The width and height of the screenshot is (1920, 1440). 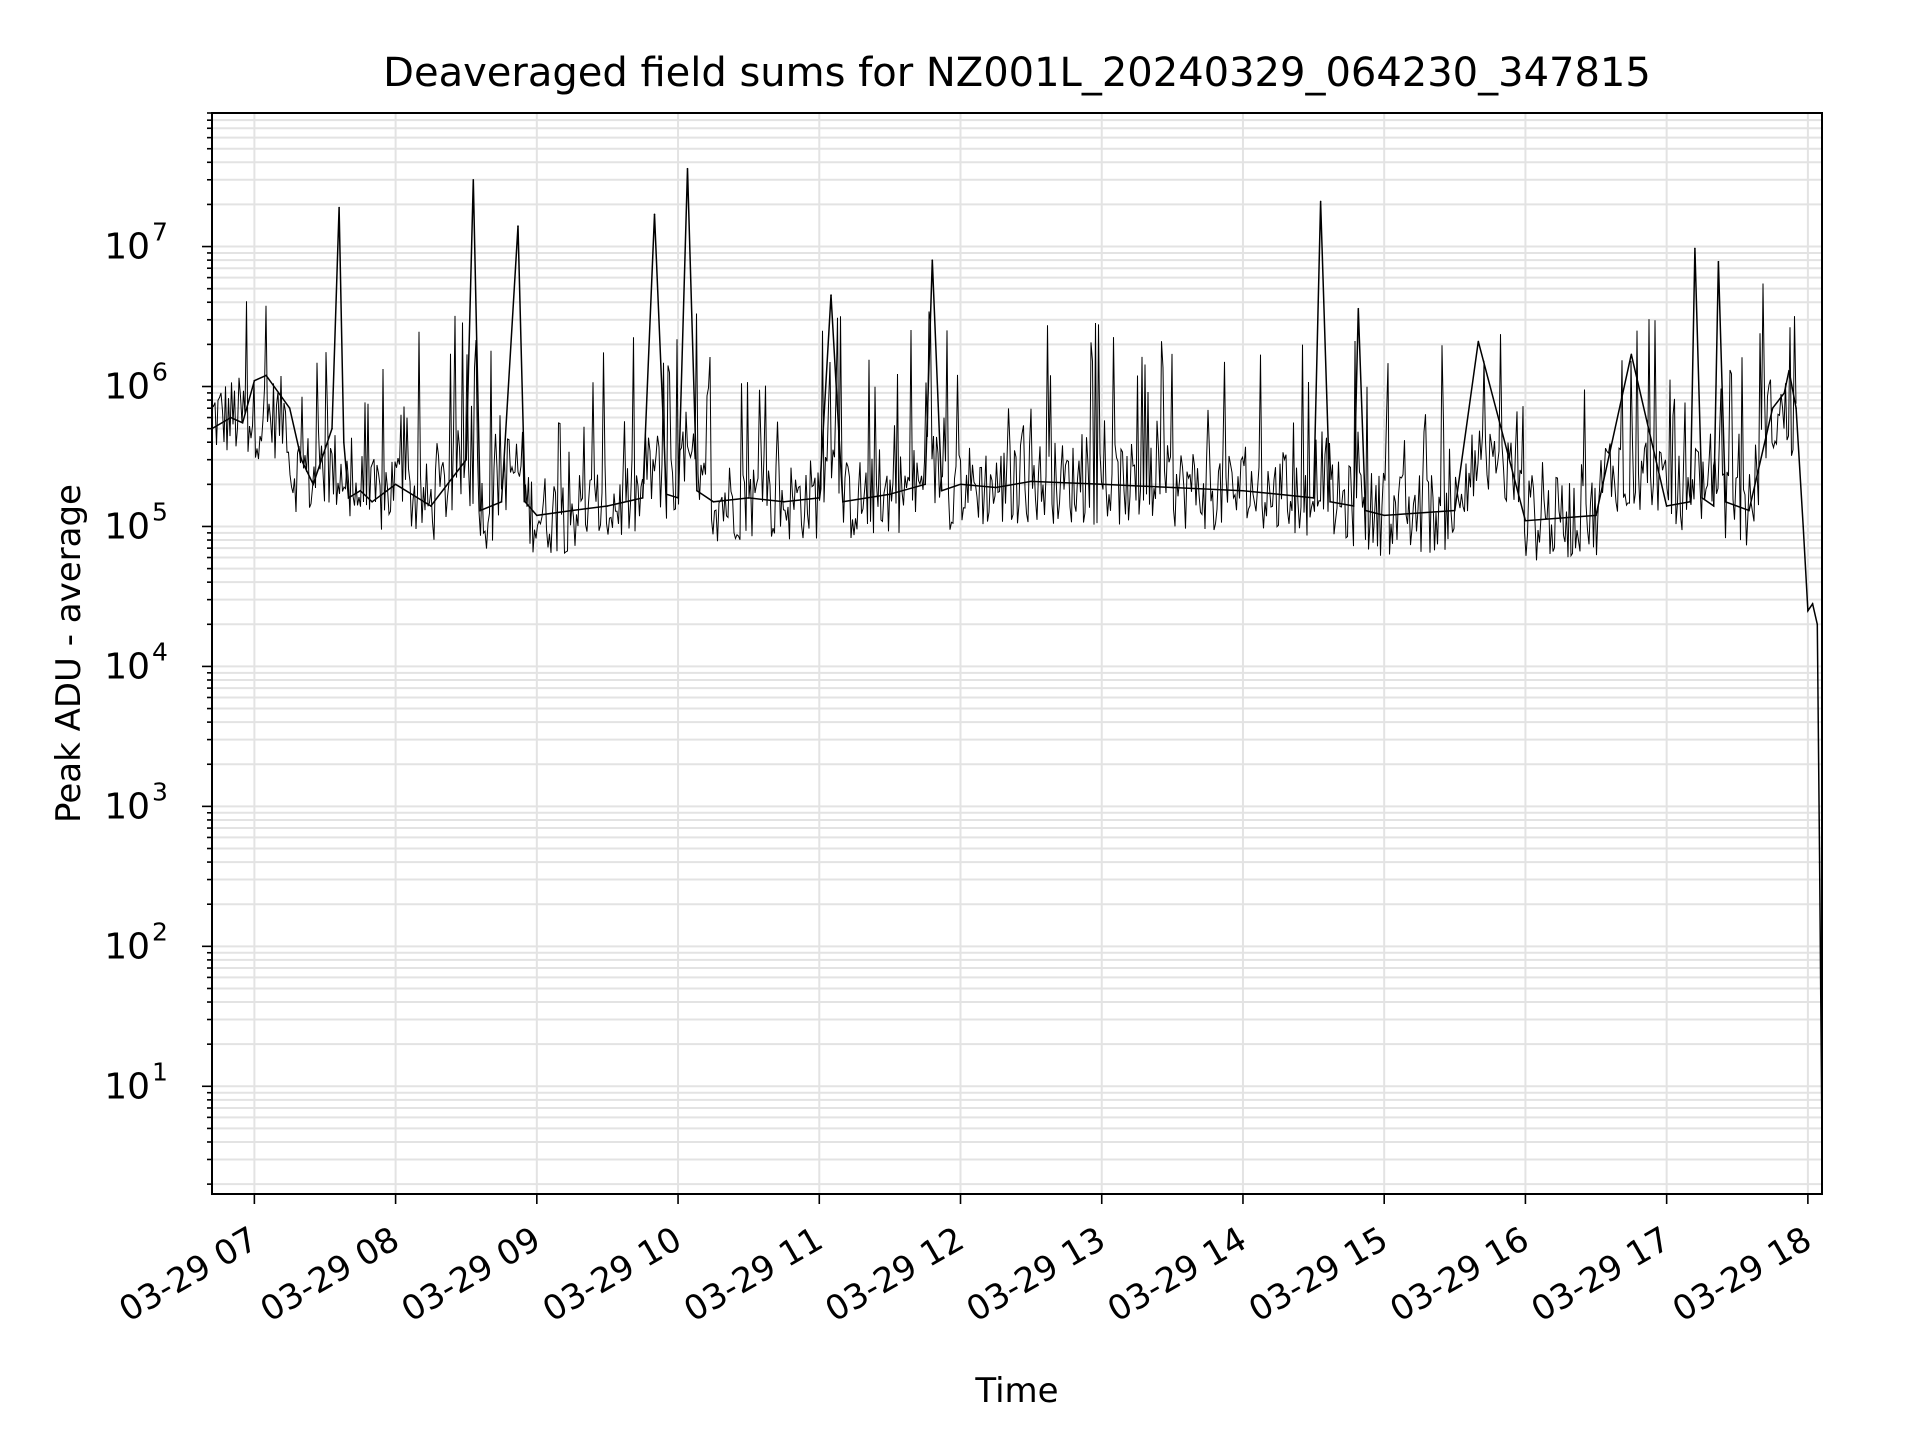 What do you see at coordinates (160, 232) in the screenshot?
I see `y-tick-exponent: 7` at bounding box center [160, 232].